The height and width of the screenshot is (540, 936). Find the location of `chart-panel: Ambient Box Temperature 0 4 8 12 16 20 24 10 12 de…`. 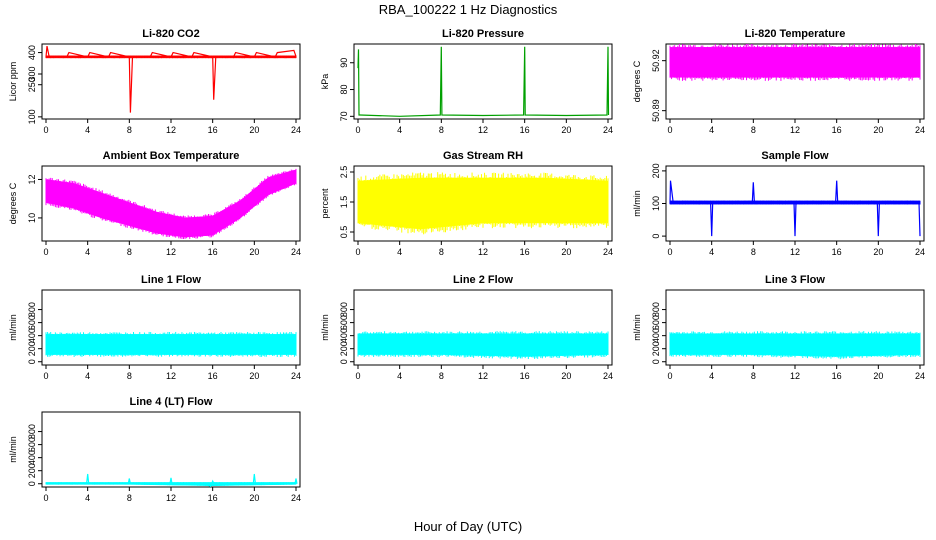

chart-panel: Ambient Box Temperature 0 4 8 12 16 20 24 10 12 de… is located at coordinates (154, 203).